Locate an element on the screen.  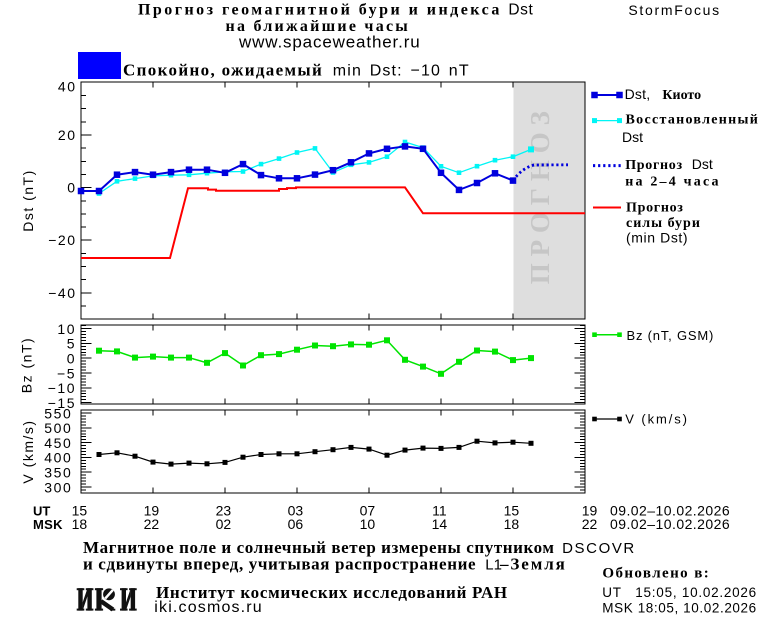
svg-text: на 2–4 часа is located at coordinates (673, 182).